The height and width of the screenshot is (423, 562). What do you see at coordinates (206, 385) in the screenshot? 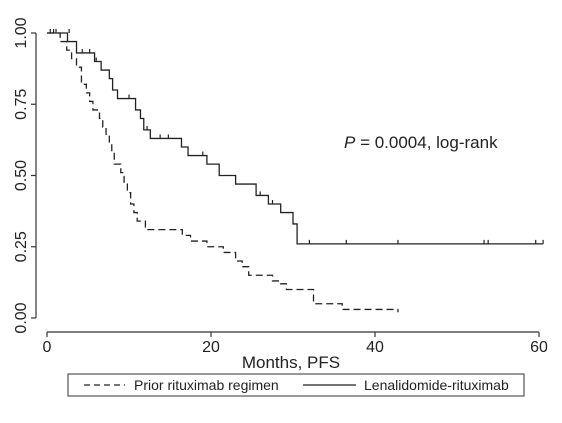
I see `legend-label-prior-rituximab: Prior rituximab regimen` at bounding box center [206, 385].